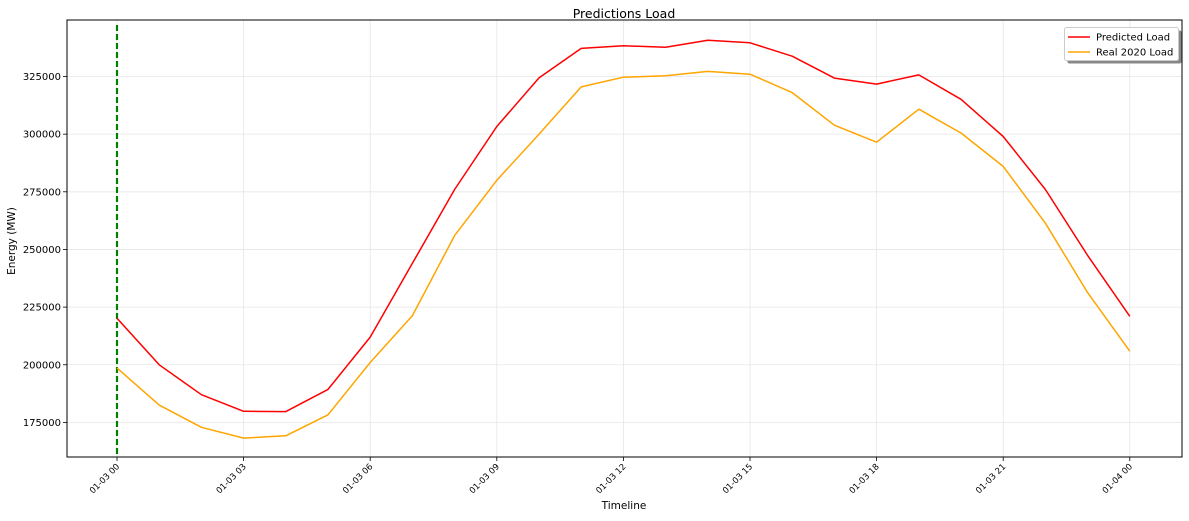 The height and width of the screenshot is (521, 1189). I want to click on y-axis-label: Energy (MW), so click(12, 241).